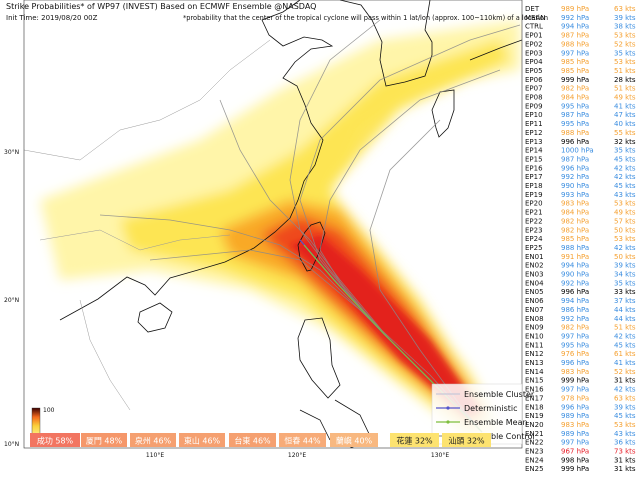  What do you see at coordinates (534, 159) in the screenshot?
I see `member-name: EP15` at bounding box center [534, 159].